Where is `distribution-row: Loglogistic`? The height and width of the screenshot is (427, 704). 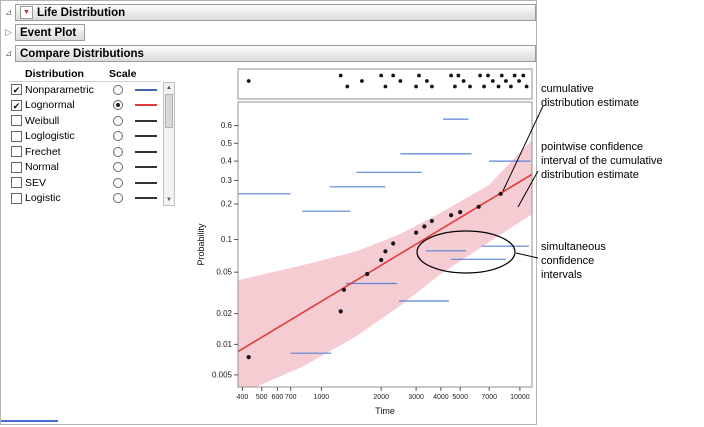 distribution-row: Loglogistic is located at coordinates (85, 137).